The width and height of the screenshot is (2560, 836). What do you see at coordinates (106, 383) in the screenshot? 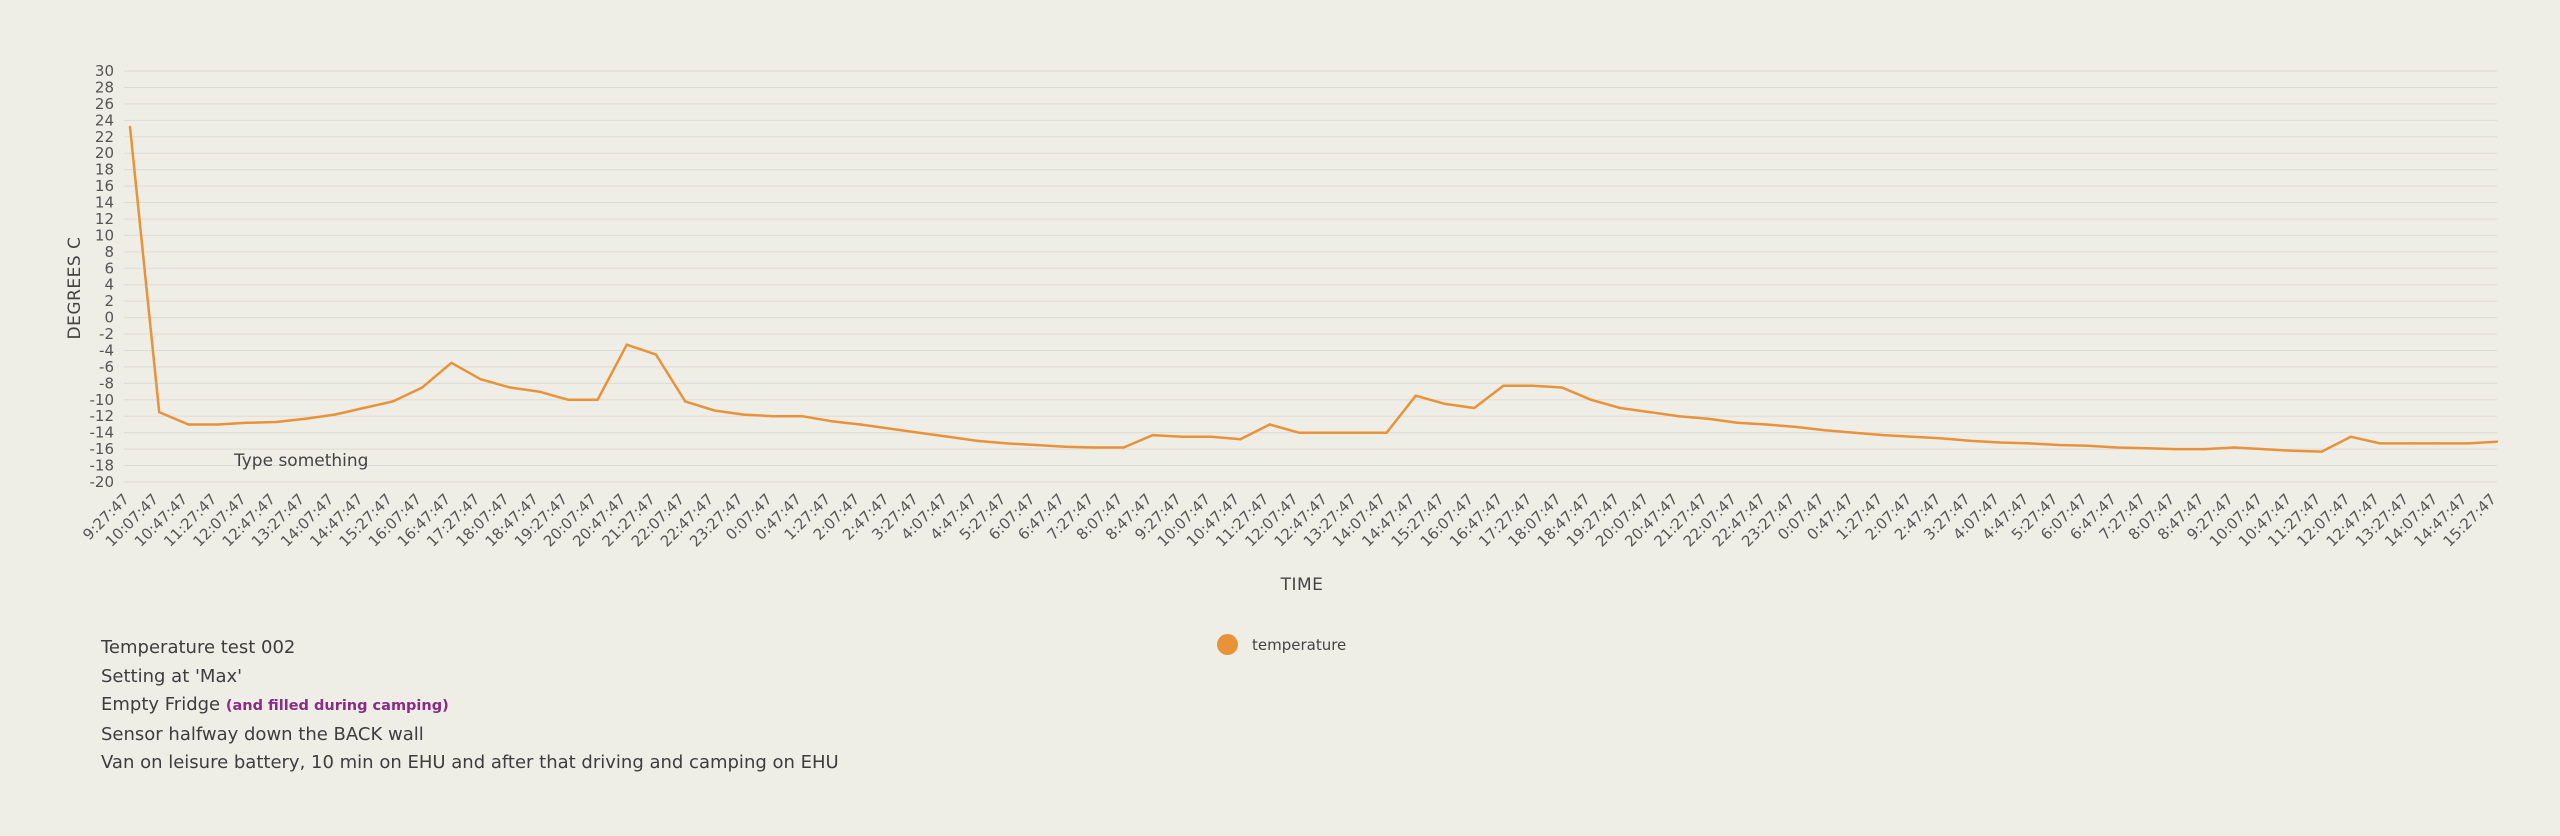
I see `y-tick-label: -8` at bounding box center [106, 383].